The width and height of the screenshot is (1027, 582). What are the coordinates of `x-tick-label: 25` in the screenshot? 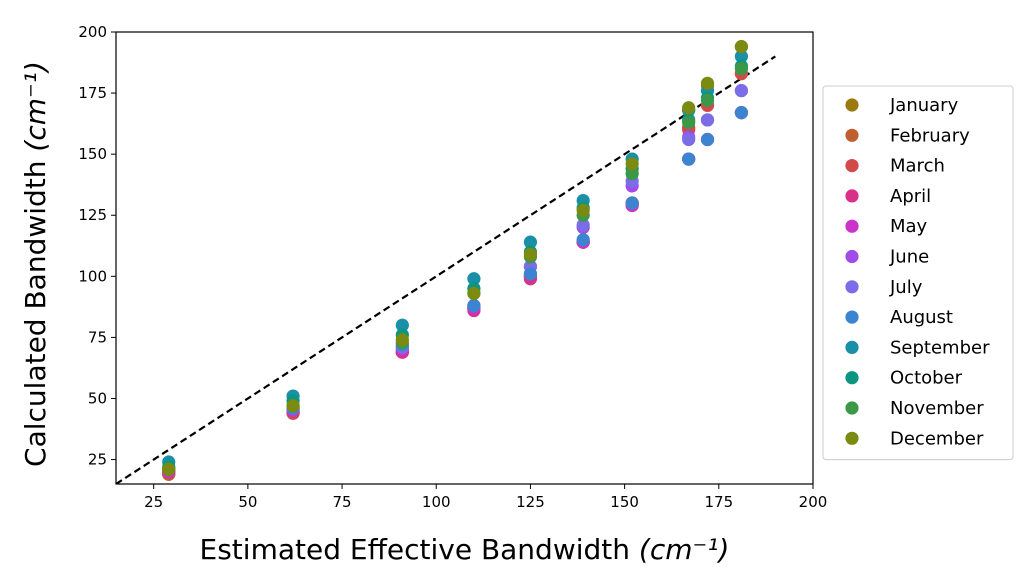 It's located at (153, 502).